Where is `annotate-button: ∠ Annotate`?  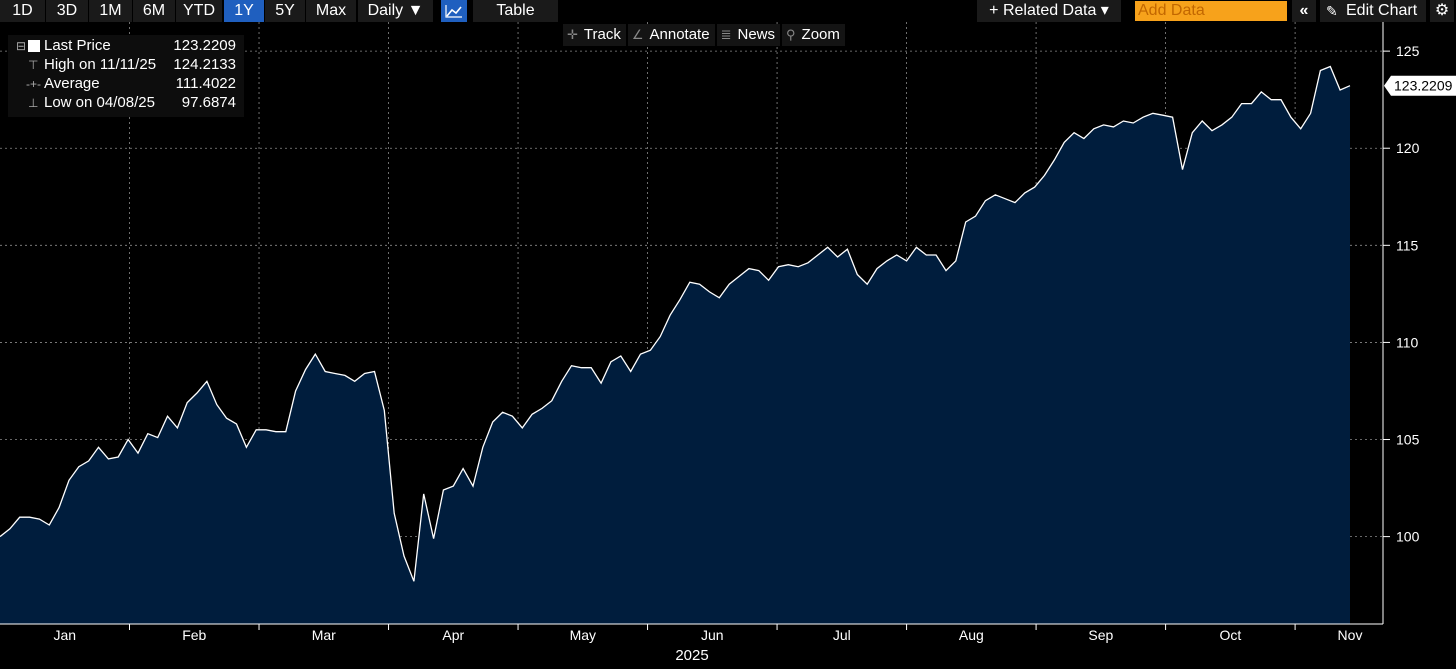 annotate-button: ∠ Annotate is located at coordinates (671, 35).